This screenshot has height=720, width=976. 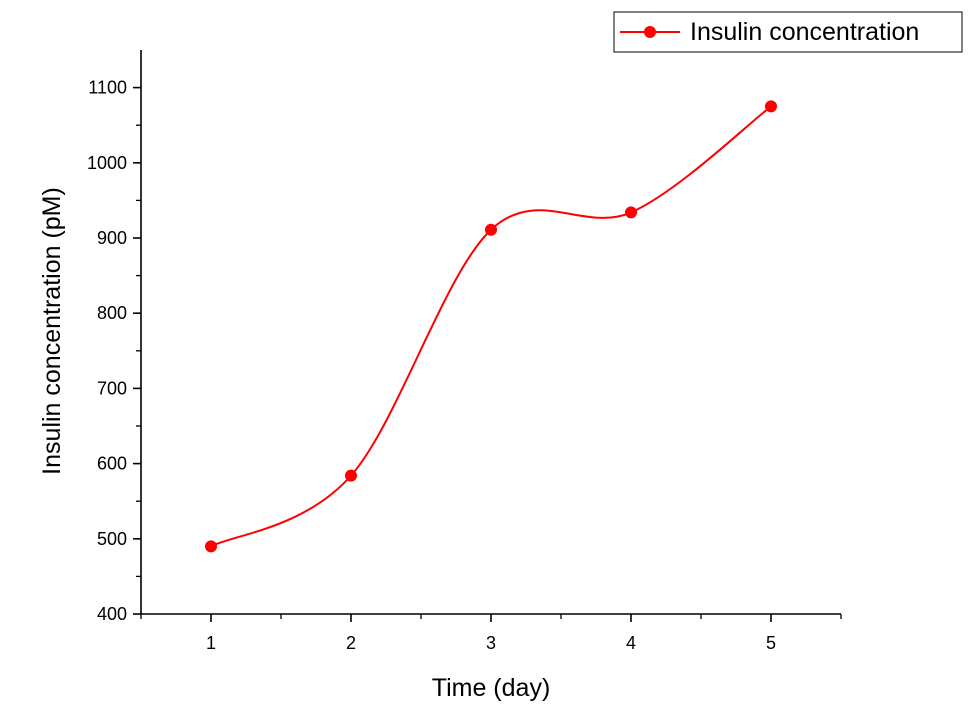 I want to click on legend: Insulin concentration, so click(x=788, y=32).